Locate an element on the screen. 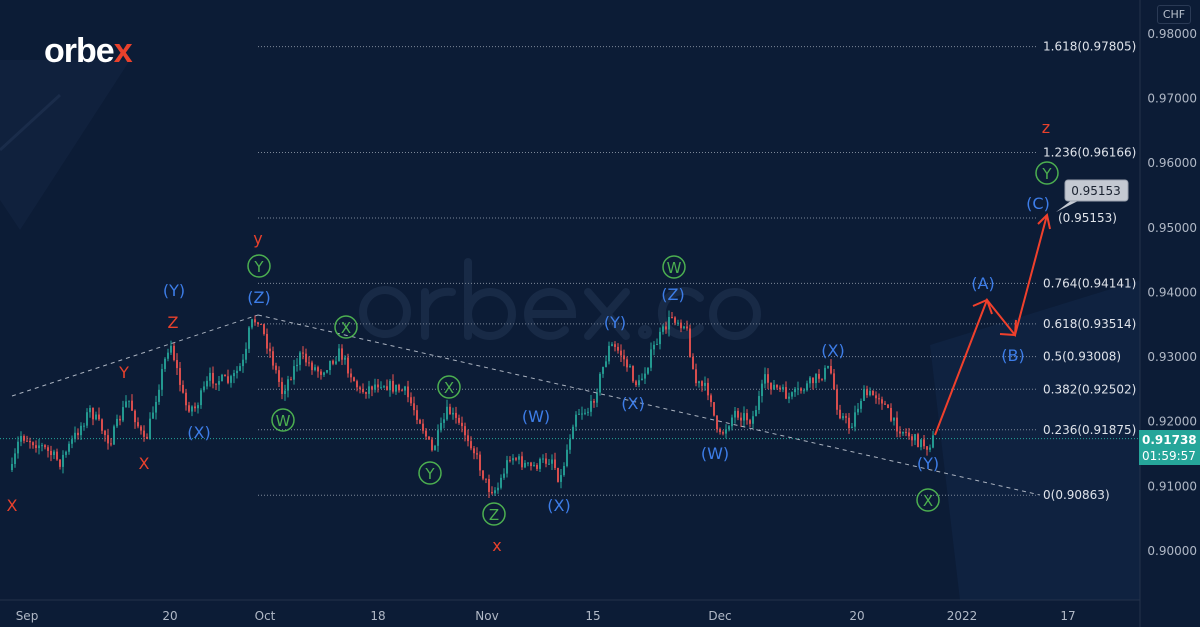  wave-label-blue: (Z) is located at coordinates (258, 297).